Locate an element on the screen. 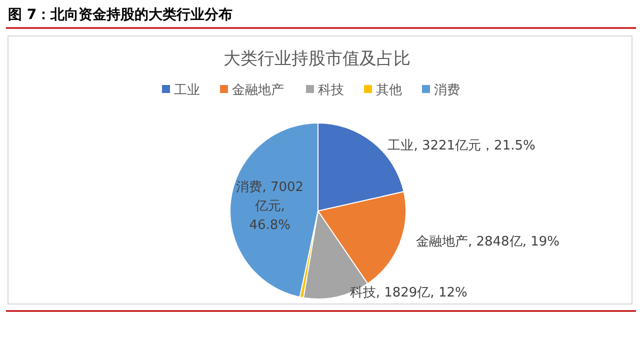 The height and width of the screenshot is (347, 642). legend-label: 金融地产 is located at coordinates (258, 90).